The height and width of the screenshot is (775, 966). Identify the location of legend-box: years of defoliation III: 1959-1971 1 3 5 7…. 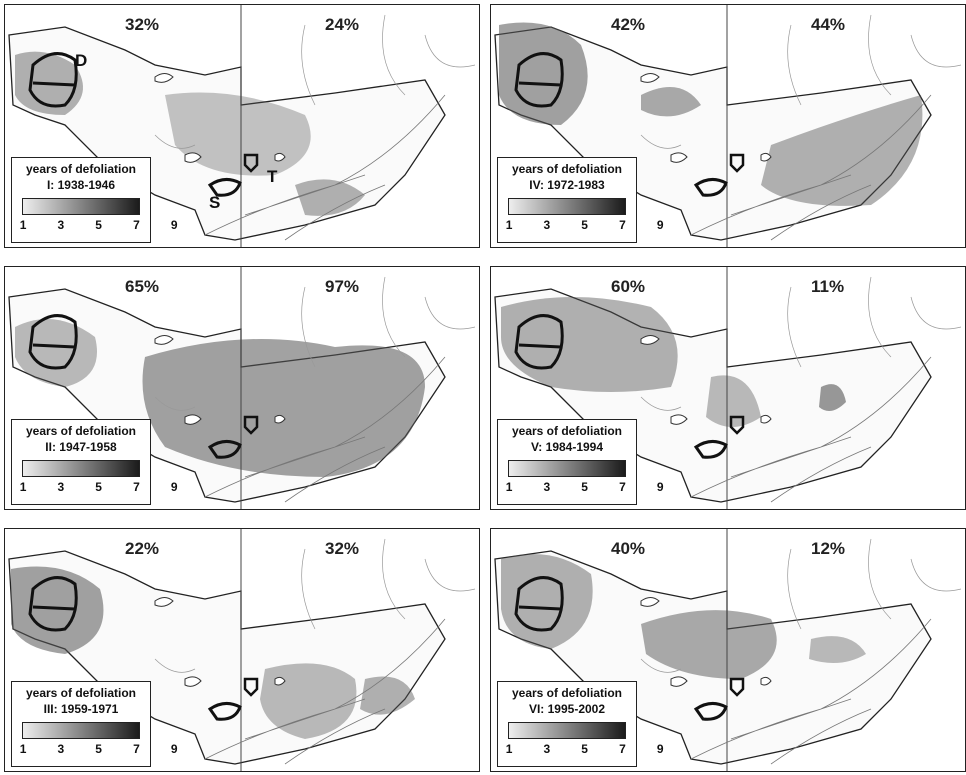
(94, 724).